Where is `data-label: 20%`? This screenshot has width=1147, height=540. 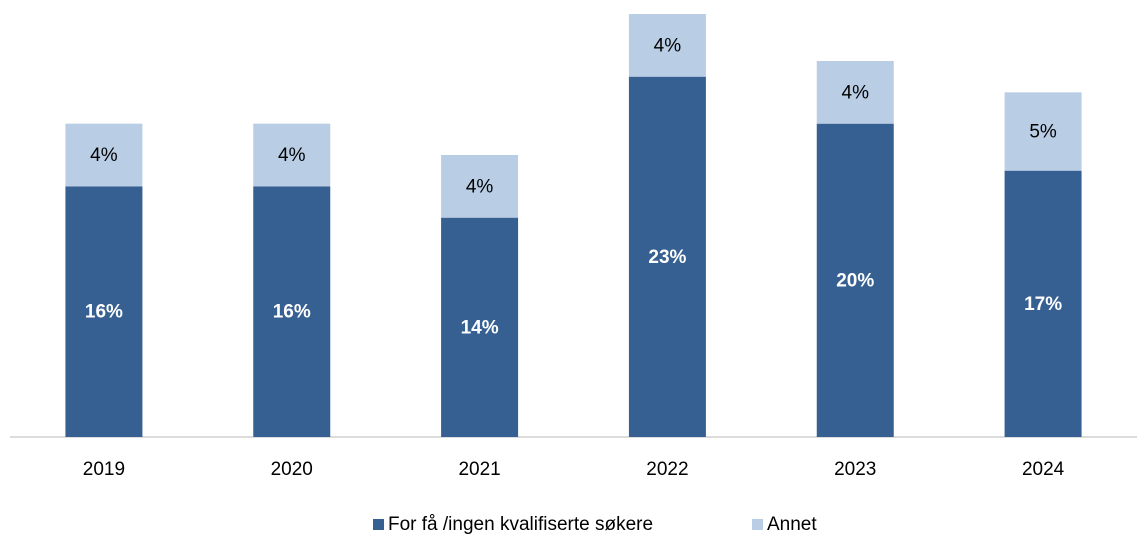 data-label: 20% is located at coordinates (855, 280).